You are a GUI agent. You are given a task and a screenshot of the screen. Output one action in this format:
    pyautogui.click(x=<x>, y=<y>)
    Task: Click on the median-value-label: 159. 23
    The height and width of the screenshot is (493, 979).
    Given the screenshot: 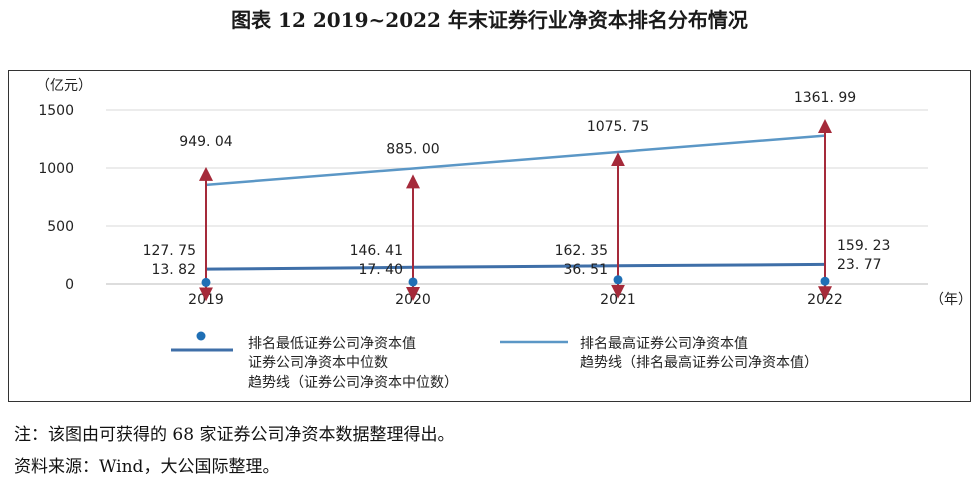 What is the action you would take?
    pyautogui.click(x=863, y=246)
    